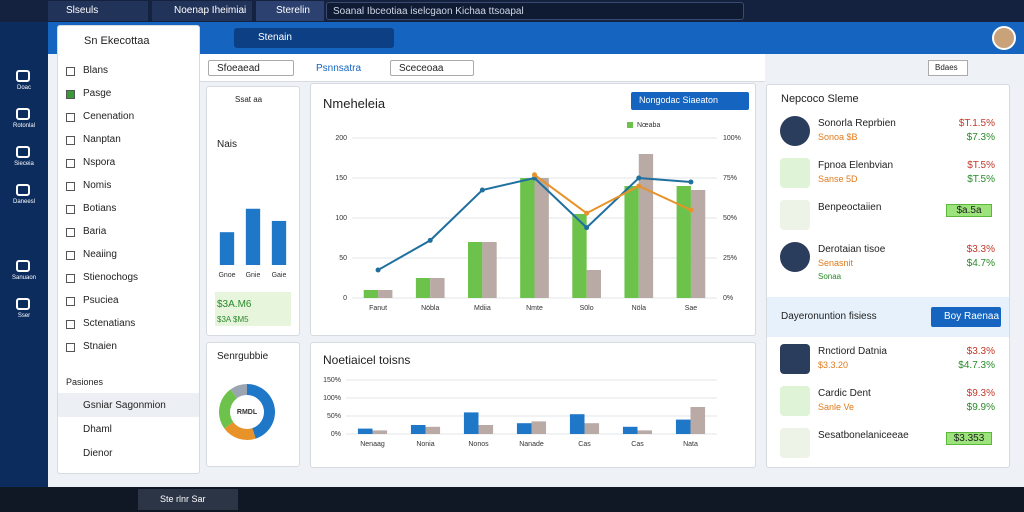  What do you see at coordinates (100, 208) in the screenshot?
I see `sidebar-item: Botians` at bounding box center [100, 208].